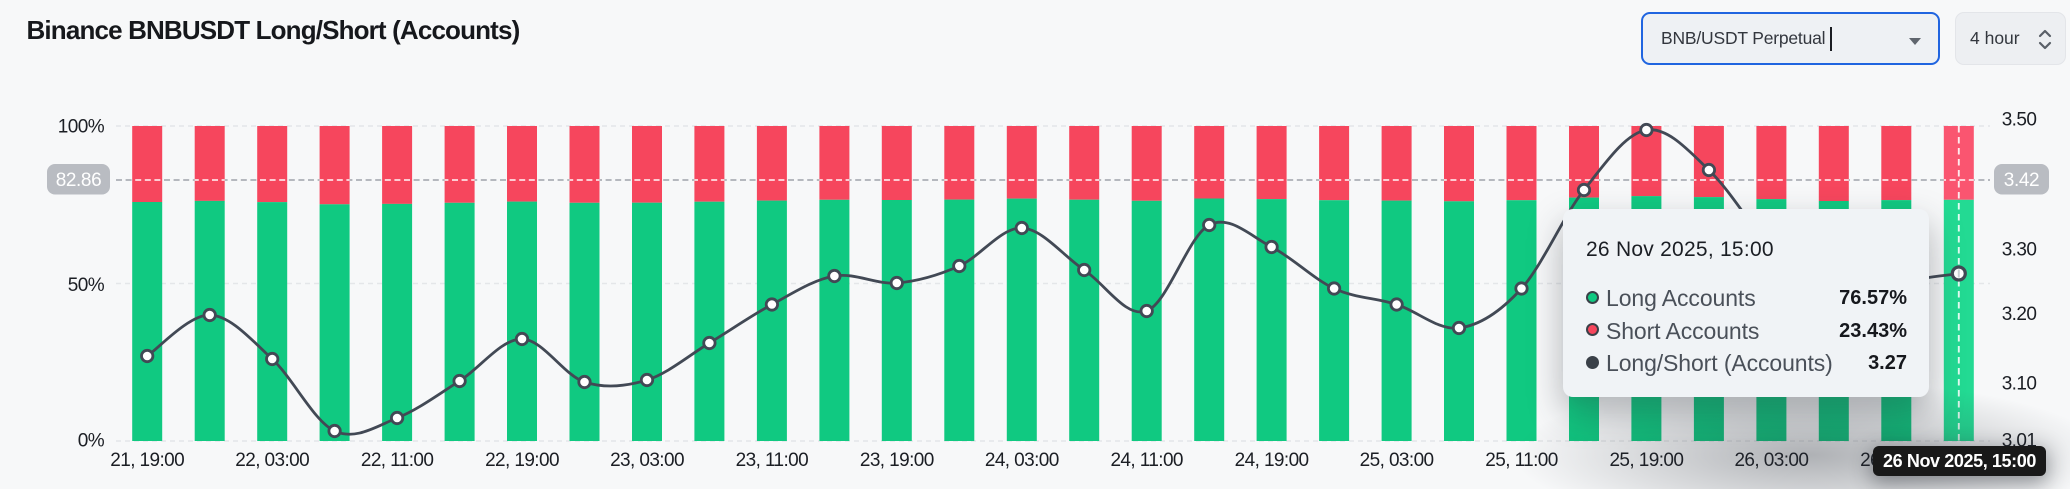 The height and width of the screenshot is (489, 2070). What do you see at coordinates (2019, 384) in the screenshot?
I see `svg-text: 3.10` at bounding box center [2019, 384].